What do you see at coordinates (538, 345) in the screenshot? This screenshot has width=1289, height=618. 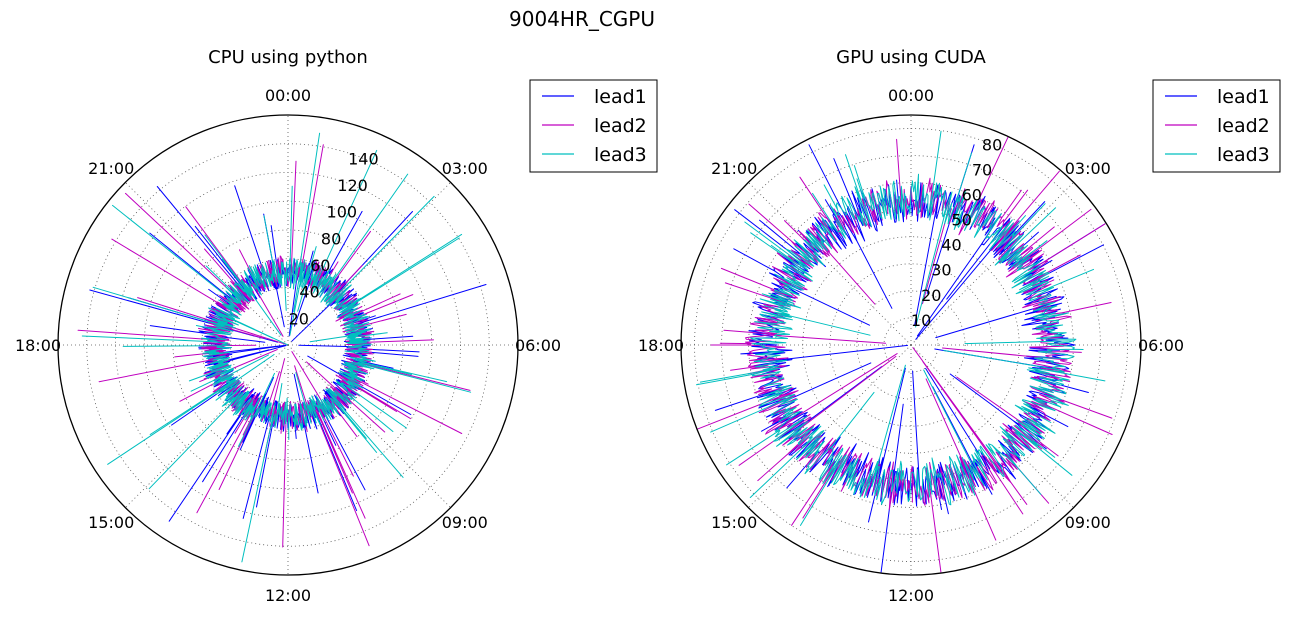 I see `cpu-theta-label: 06:00` at bounding box center [538, 345].